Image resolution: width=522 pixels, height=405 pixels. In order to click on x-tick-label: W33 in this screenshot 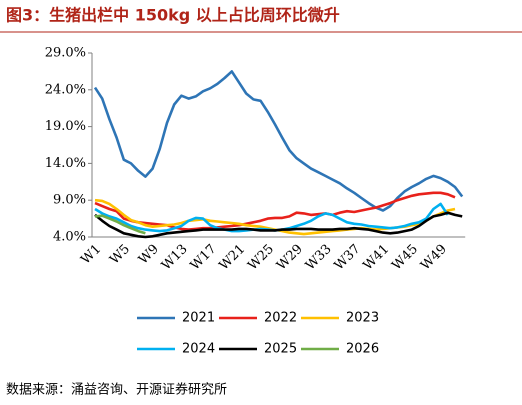, I will do `click(319, 258)`.